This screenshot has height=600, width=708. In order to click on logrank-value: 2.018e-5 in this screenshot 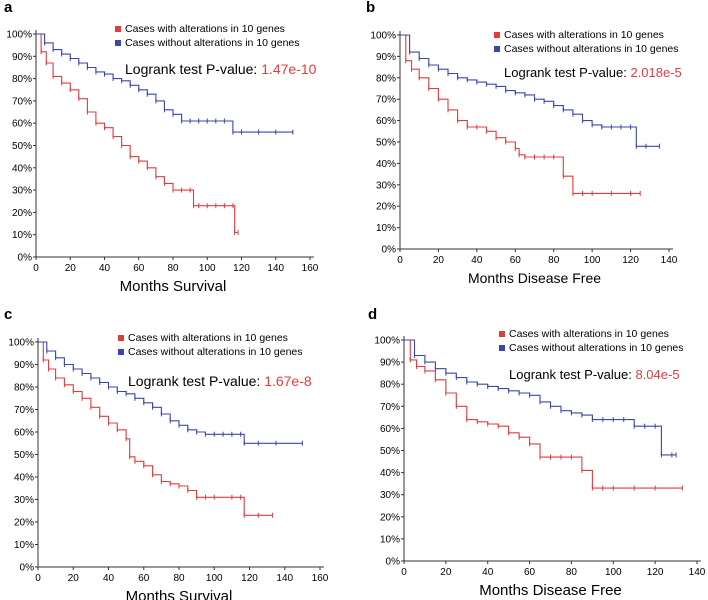, I will do `click(655, 72)`.